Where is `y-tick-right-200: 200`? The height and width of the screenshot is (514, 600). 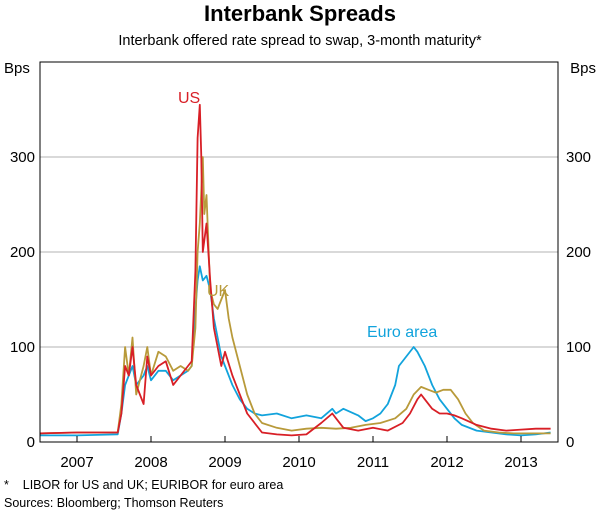 y-tick-right-200: 200 is located at coordinates (578, 252).